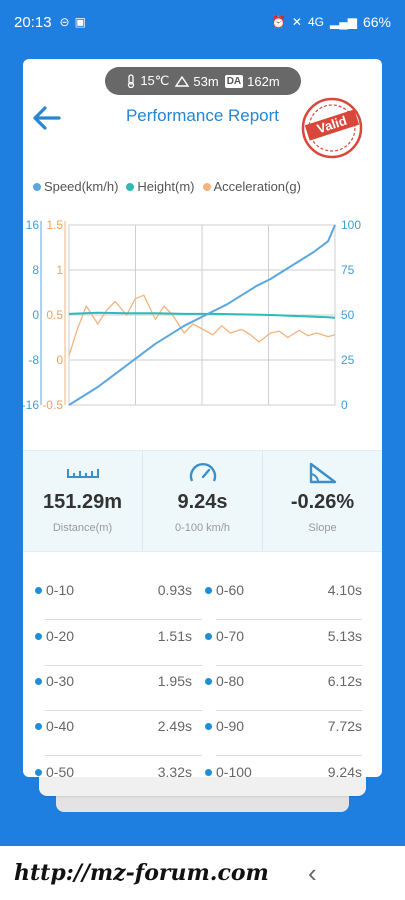 This screenshot has width=405, height=900. I want to click on gallery-icon: ▣, so click(80, 22).